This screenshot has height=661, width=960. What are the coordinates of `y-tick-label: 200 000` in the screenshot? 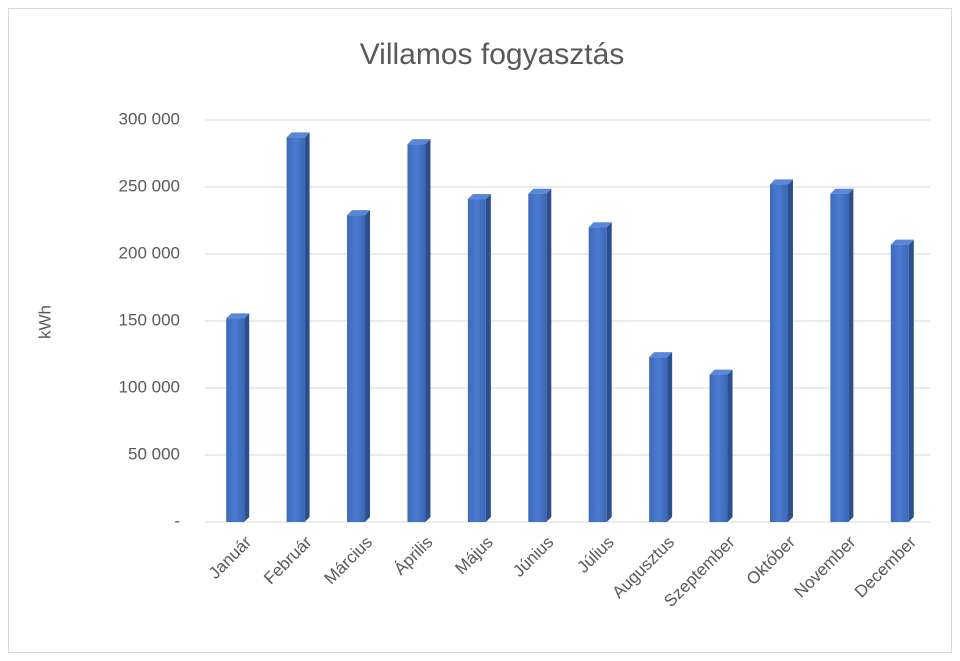 It's located at (149, 252).